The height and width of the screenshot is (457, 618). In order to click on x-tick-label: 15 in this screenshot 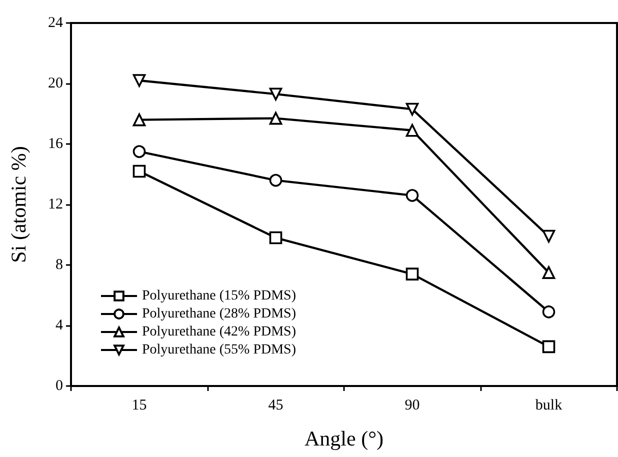, I will do `click(139, 406)`.